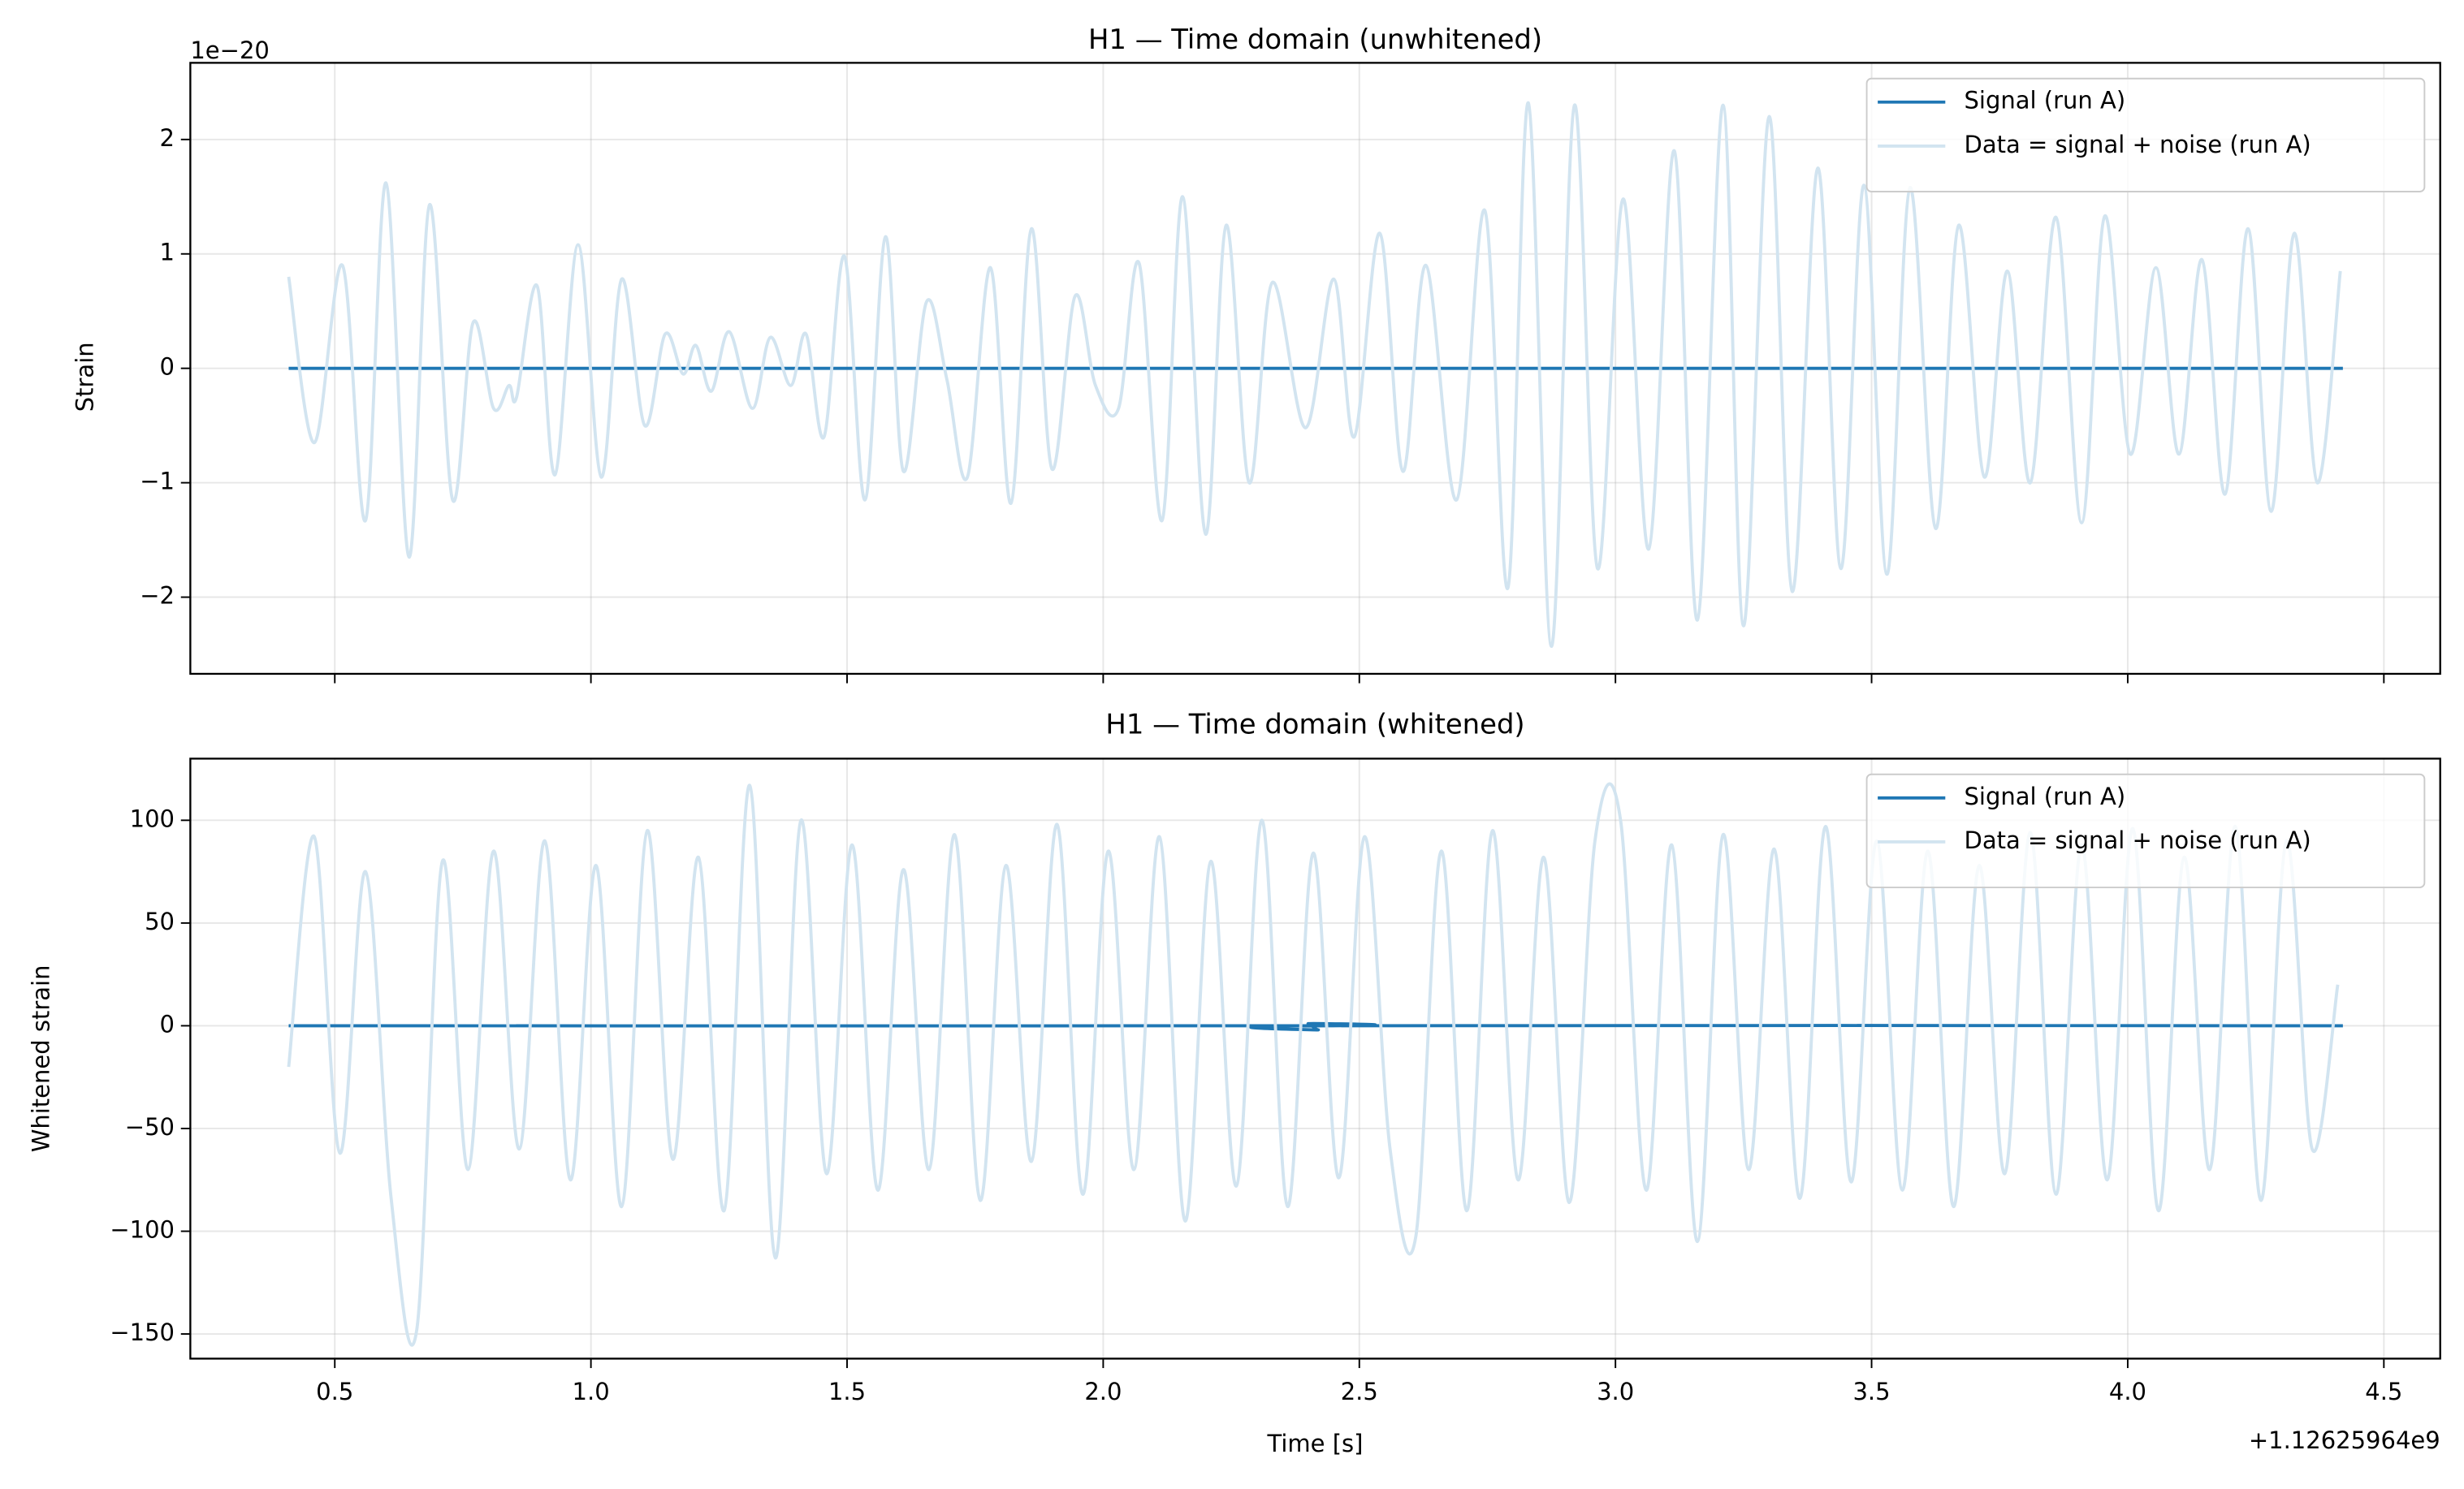 The height and width of the screenshot is (1489, 2464). Describe the element at coordinates (847, 1391) in the screenshot. I see `x-tick-label: 1.5` at that location.